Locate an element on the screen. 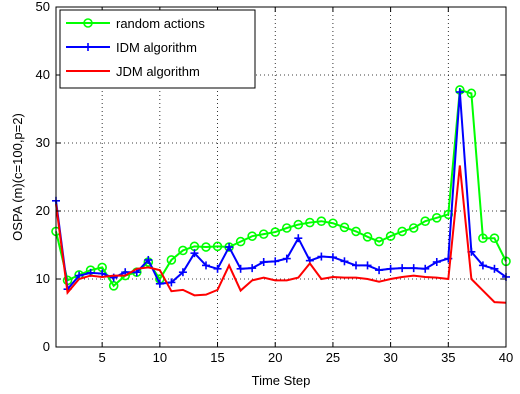  legend-item: JDM algorithm is located at coordinates (133, 71).